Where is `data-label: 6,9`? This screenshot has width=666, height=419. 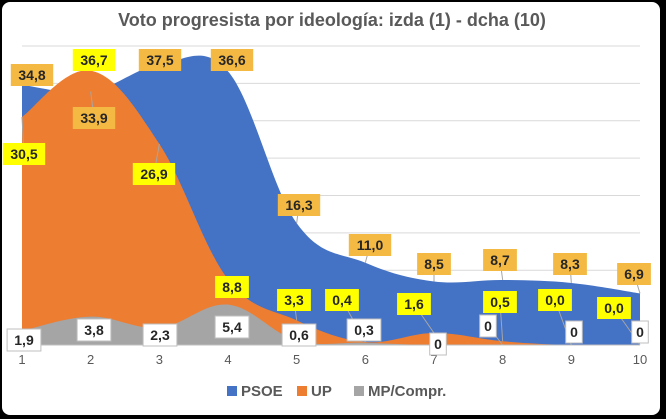
data-label: 6,9 is located at coordinates (634, 274).